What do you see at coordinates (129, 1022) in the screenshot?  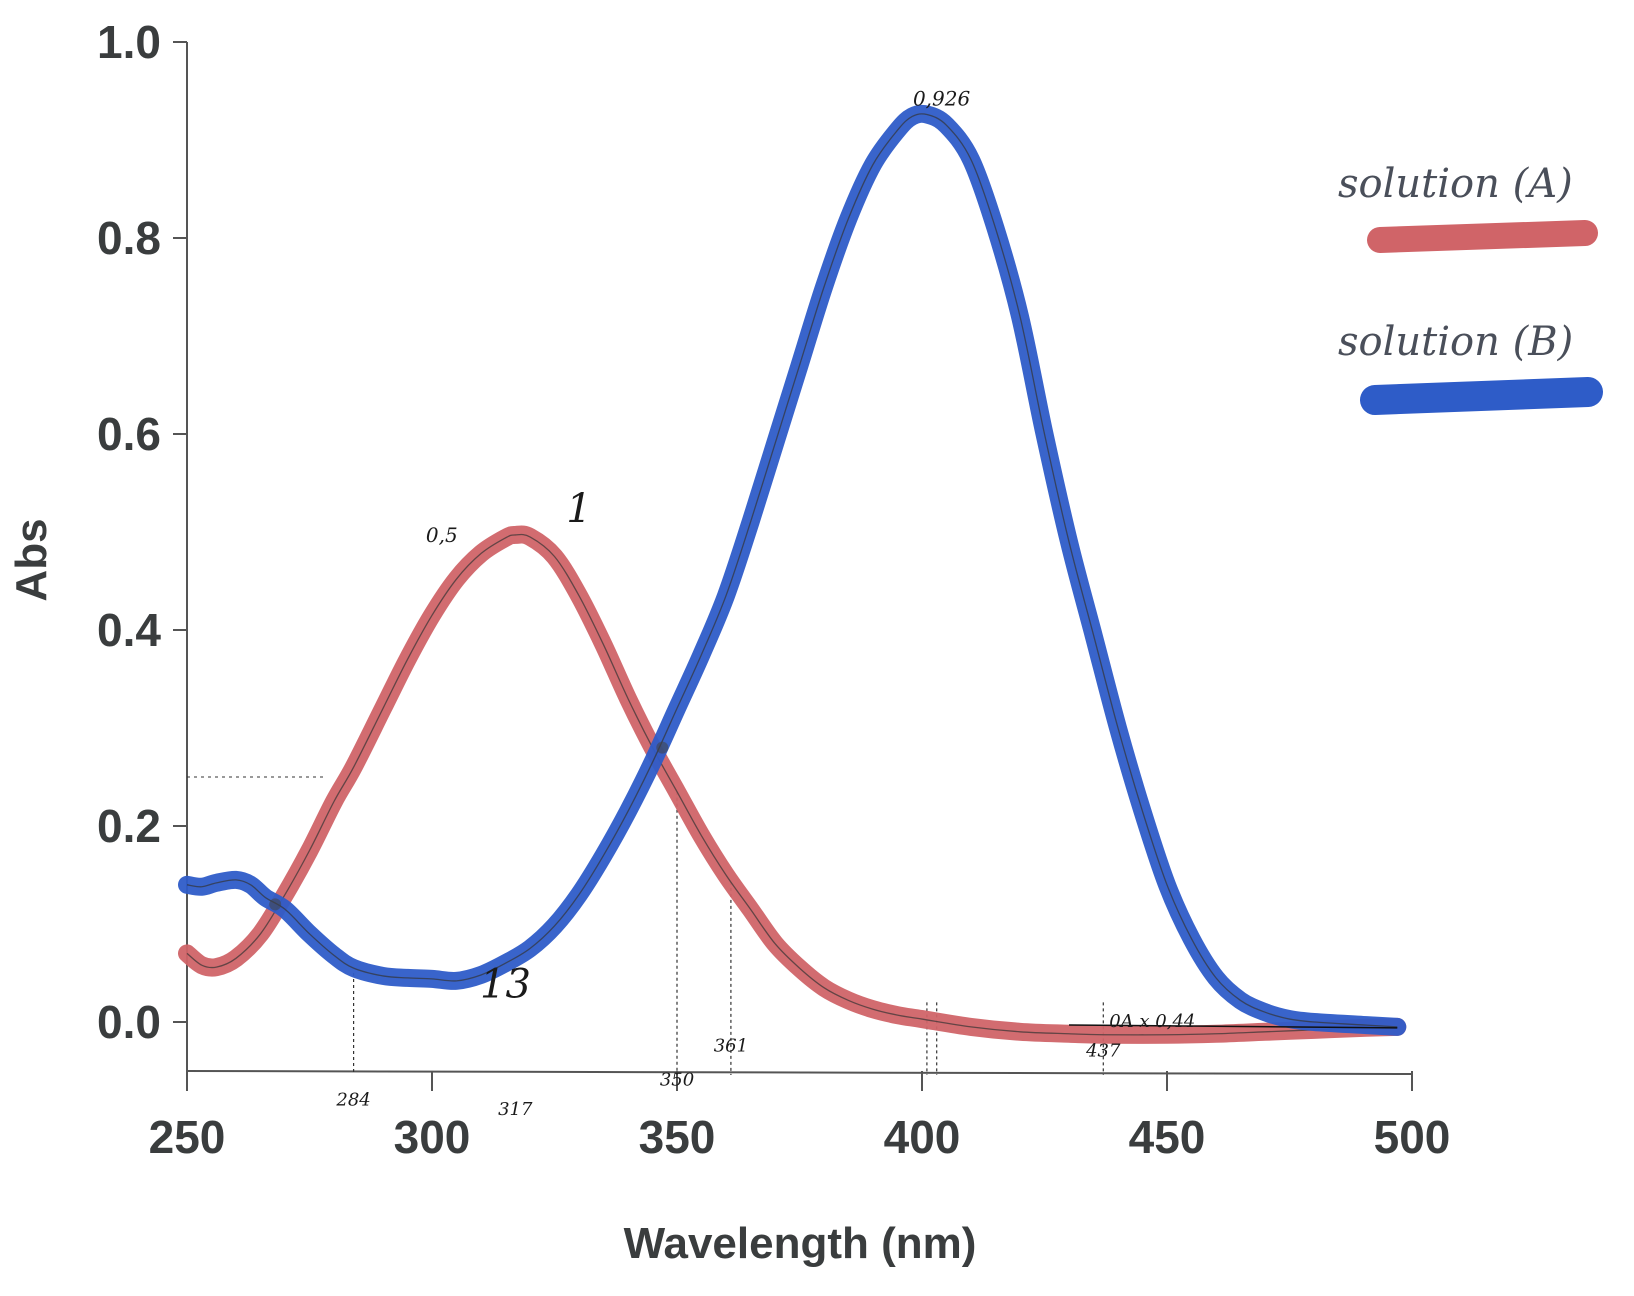 I see `y-tick-label: 0.0` at bounding box center [129, 1022].